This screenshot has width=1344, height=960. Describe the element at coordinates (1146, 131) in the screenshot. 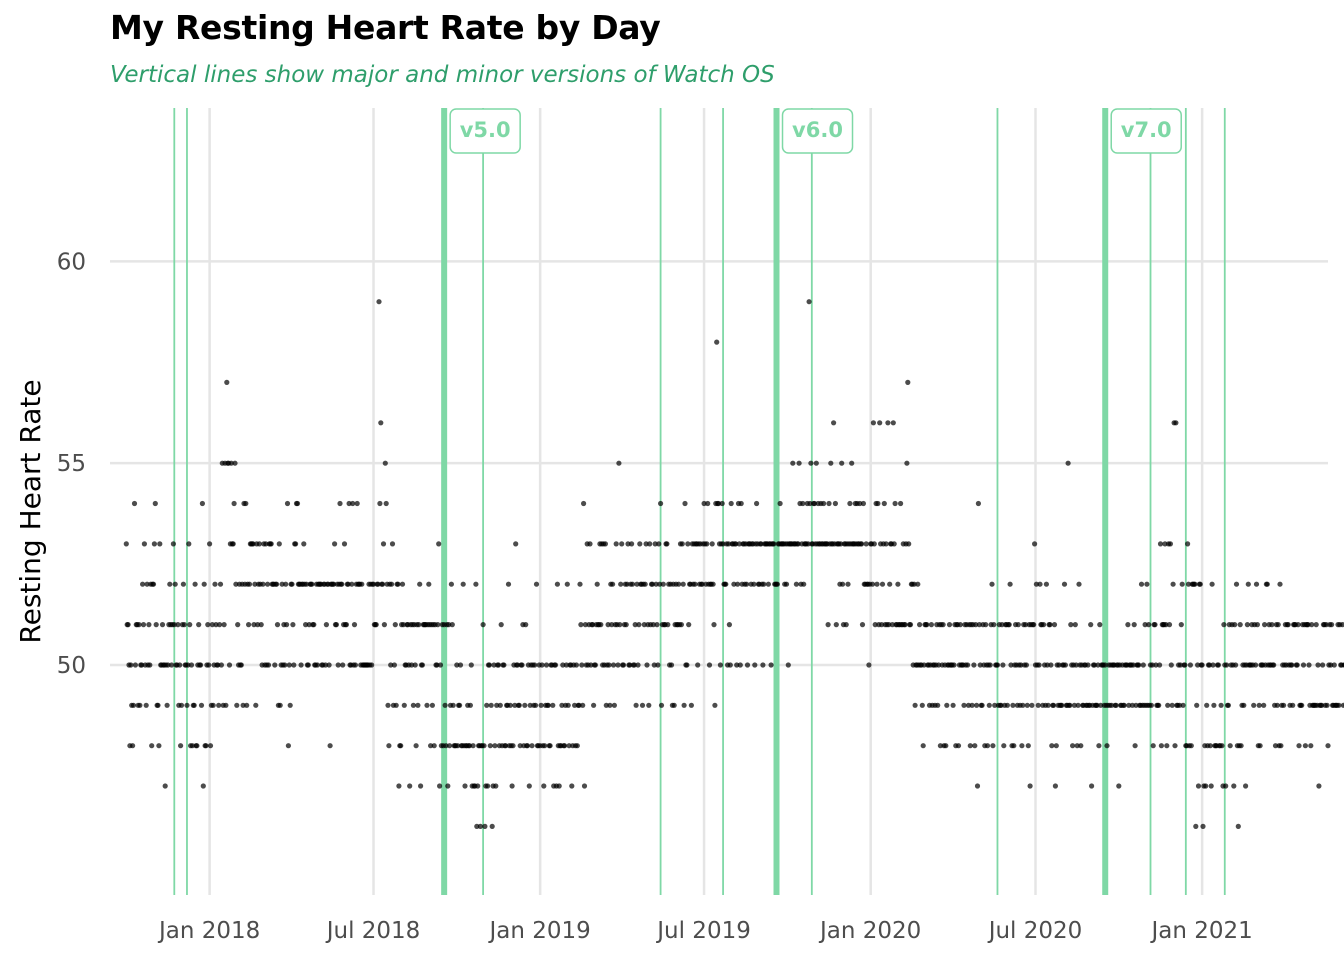

I see `version-label-box` at that location.